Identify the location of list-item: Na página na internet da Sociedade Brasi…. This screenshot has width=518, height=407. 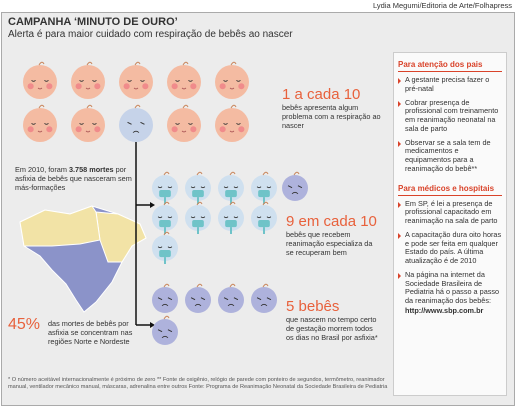
(450, 287).